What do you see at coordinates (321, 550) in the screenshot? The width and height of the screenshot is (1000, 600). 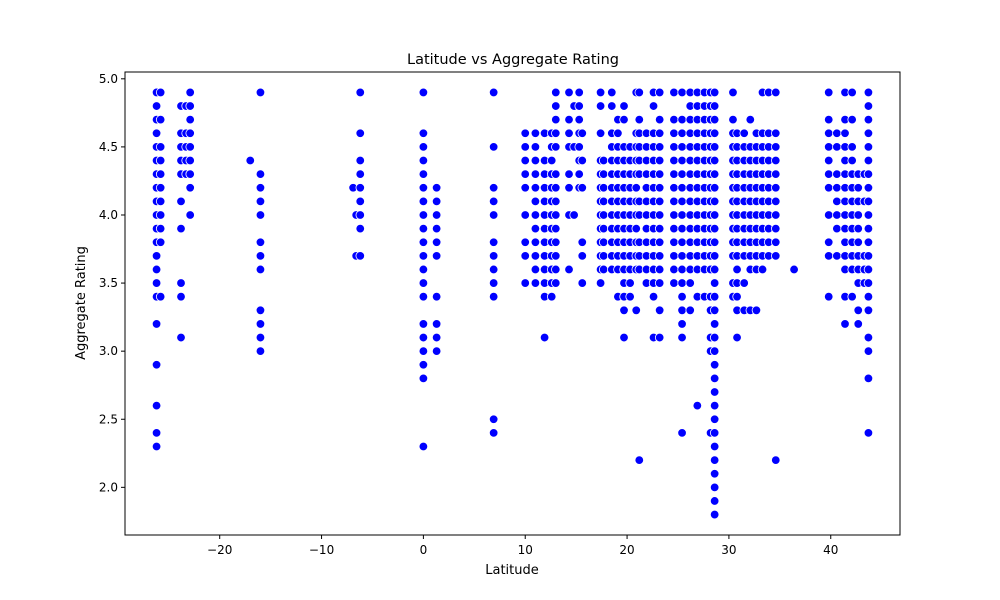 I see `x-tick-label: −10` at bounding box center [321, 550].